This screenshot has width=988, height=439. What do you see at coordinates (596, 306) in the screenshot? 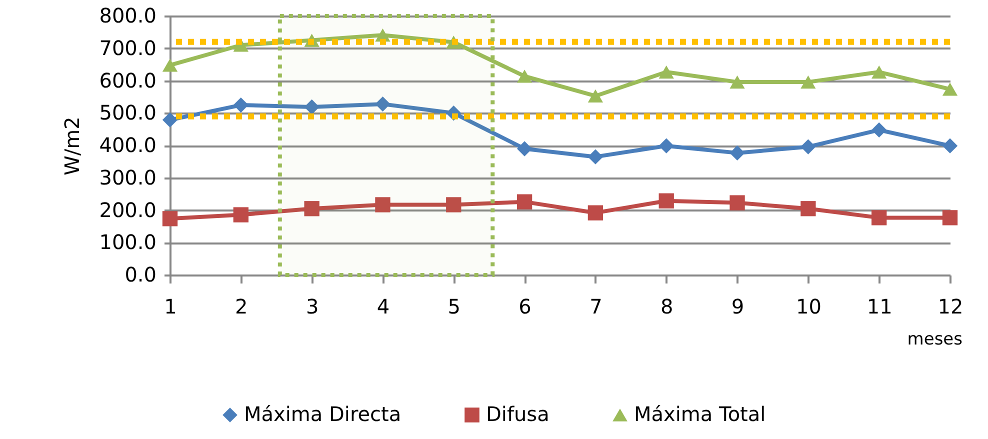
I see `x-tick-label: 7` at bounding box center [596, 306].